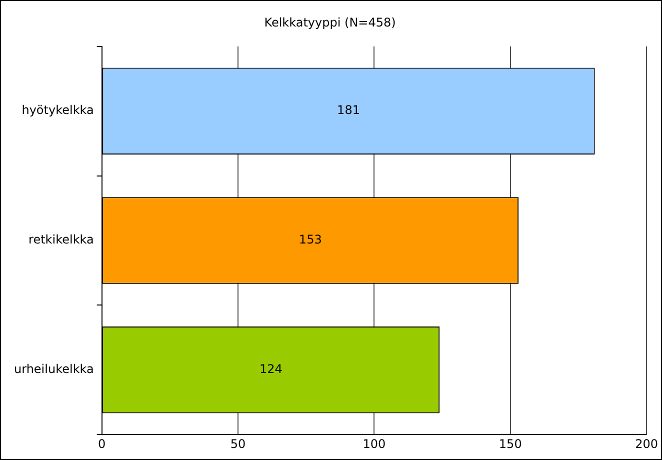  What do you see at coordinates (646, 443) in the screenshot?
I see `x-tick-label: 200` at bounding box center [646, 443].